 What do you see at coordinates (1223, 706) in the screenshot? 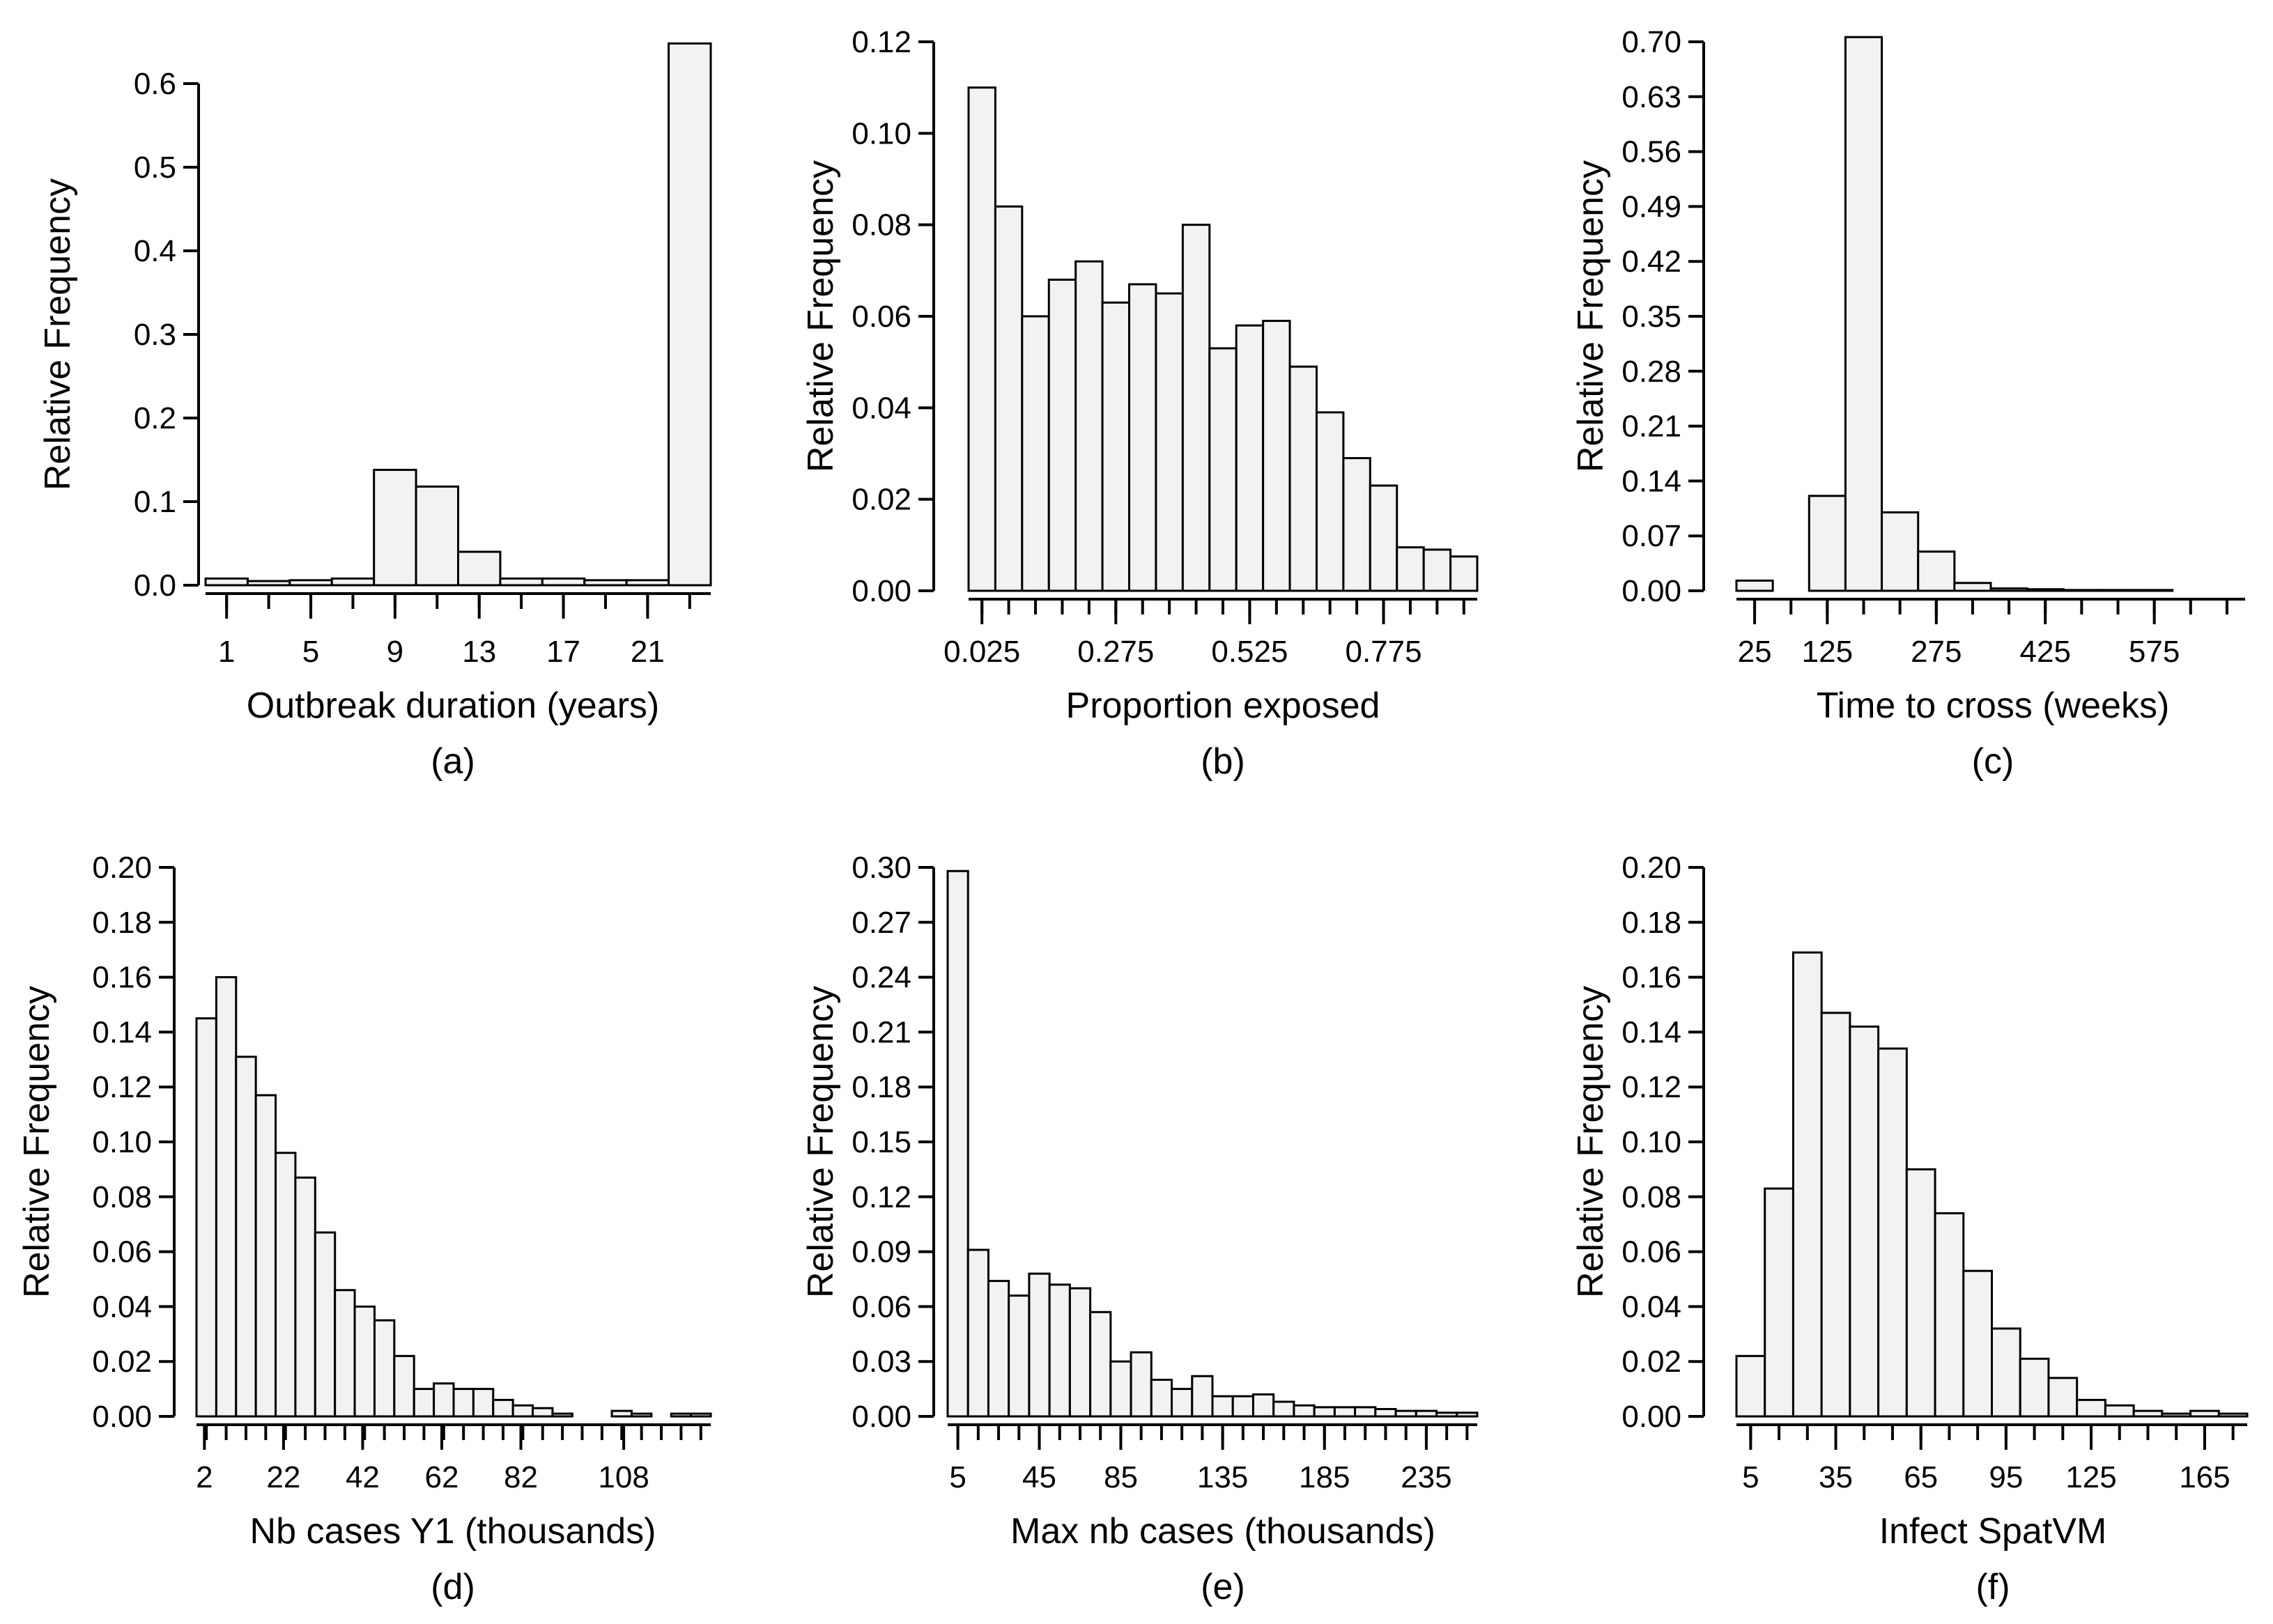
I see `x-axis-label: Proportion exposed` at bounding box center [1223, 706].